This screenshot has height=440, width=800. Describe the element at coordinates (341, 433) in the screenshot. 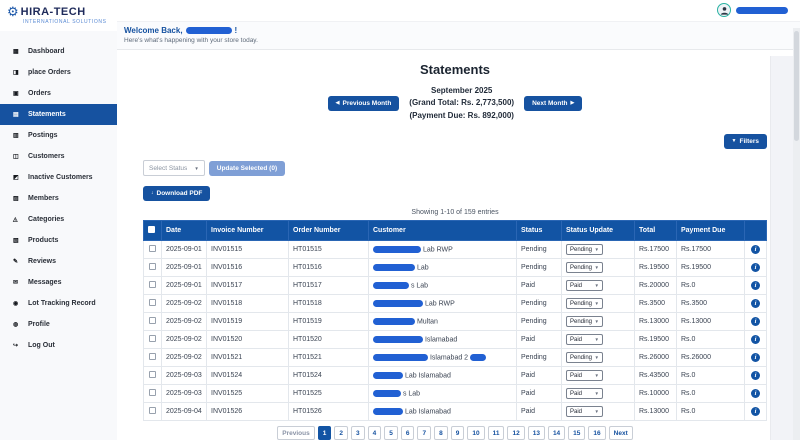

I see `pagination-page-2: 2` at that location.